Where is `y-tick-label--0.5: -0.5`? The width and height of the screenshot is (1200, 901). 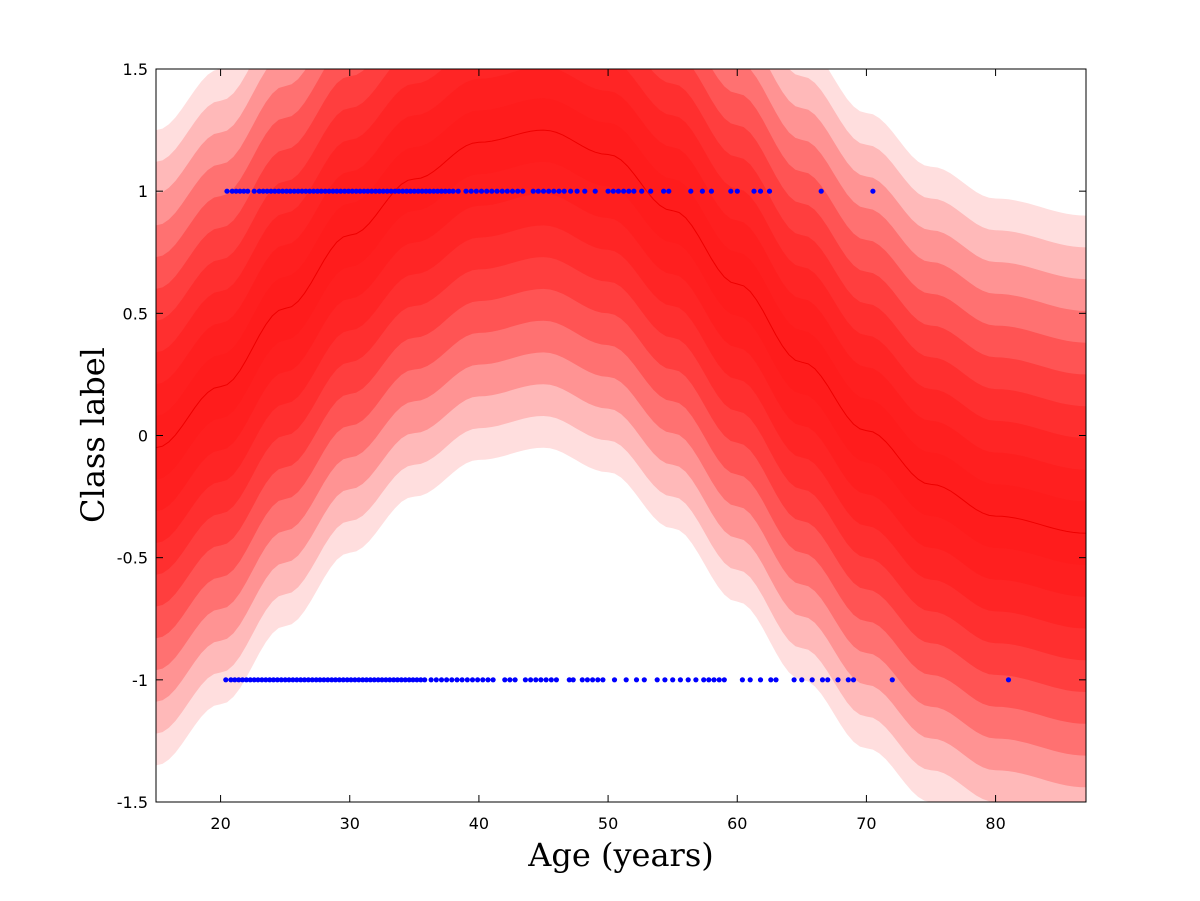 y-tick-label--0.5: -0.5 is located at coordinates (132, 558).